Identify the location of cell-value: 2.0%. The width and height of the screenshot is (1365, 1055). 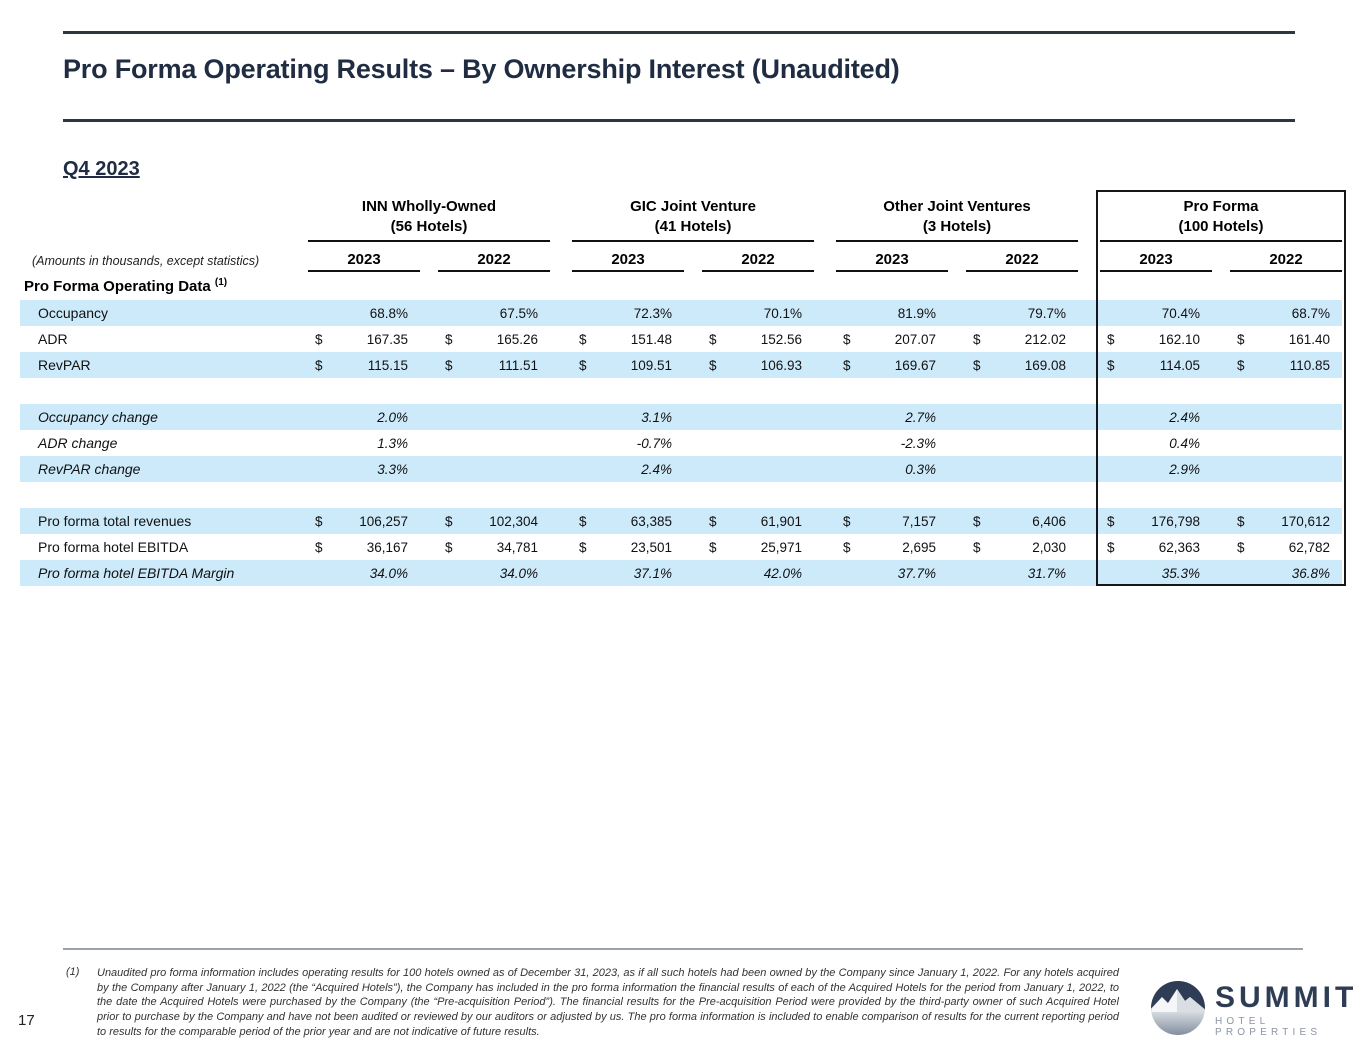
(392, 417).